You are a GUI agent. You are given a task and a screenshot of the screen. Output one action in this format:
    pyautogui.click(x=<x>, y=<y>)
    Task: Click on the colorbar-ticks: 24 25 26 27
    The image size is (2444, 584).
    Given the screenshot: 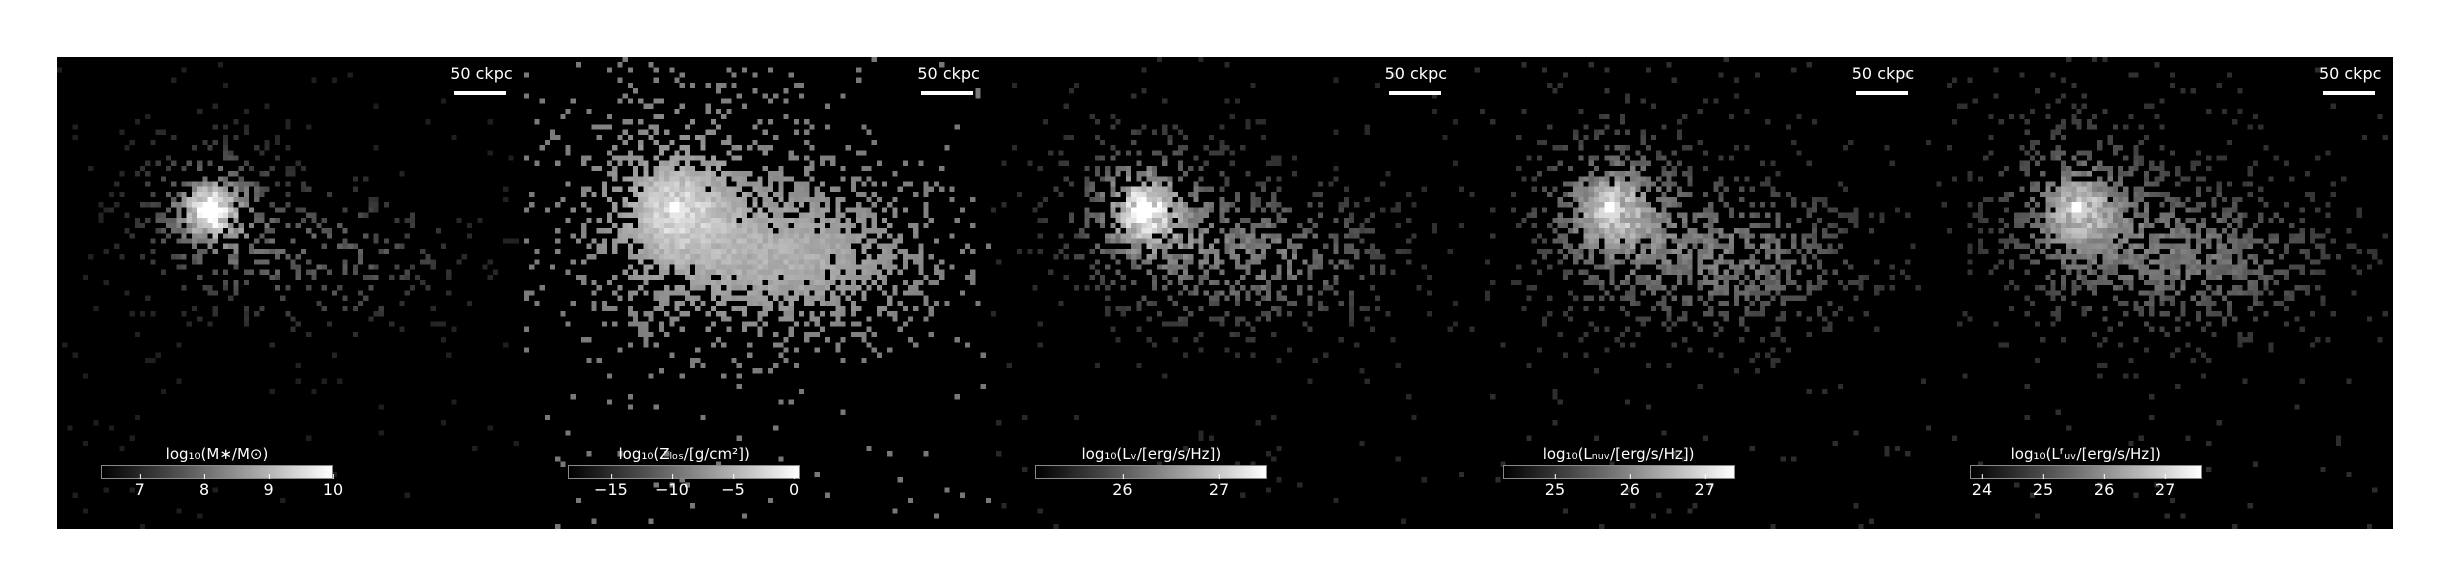 What is the action you would take?
    pyautogui.click(x=2086, y=487)
    